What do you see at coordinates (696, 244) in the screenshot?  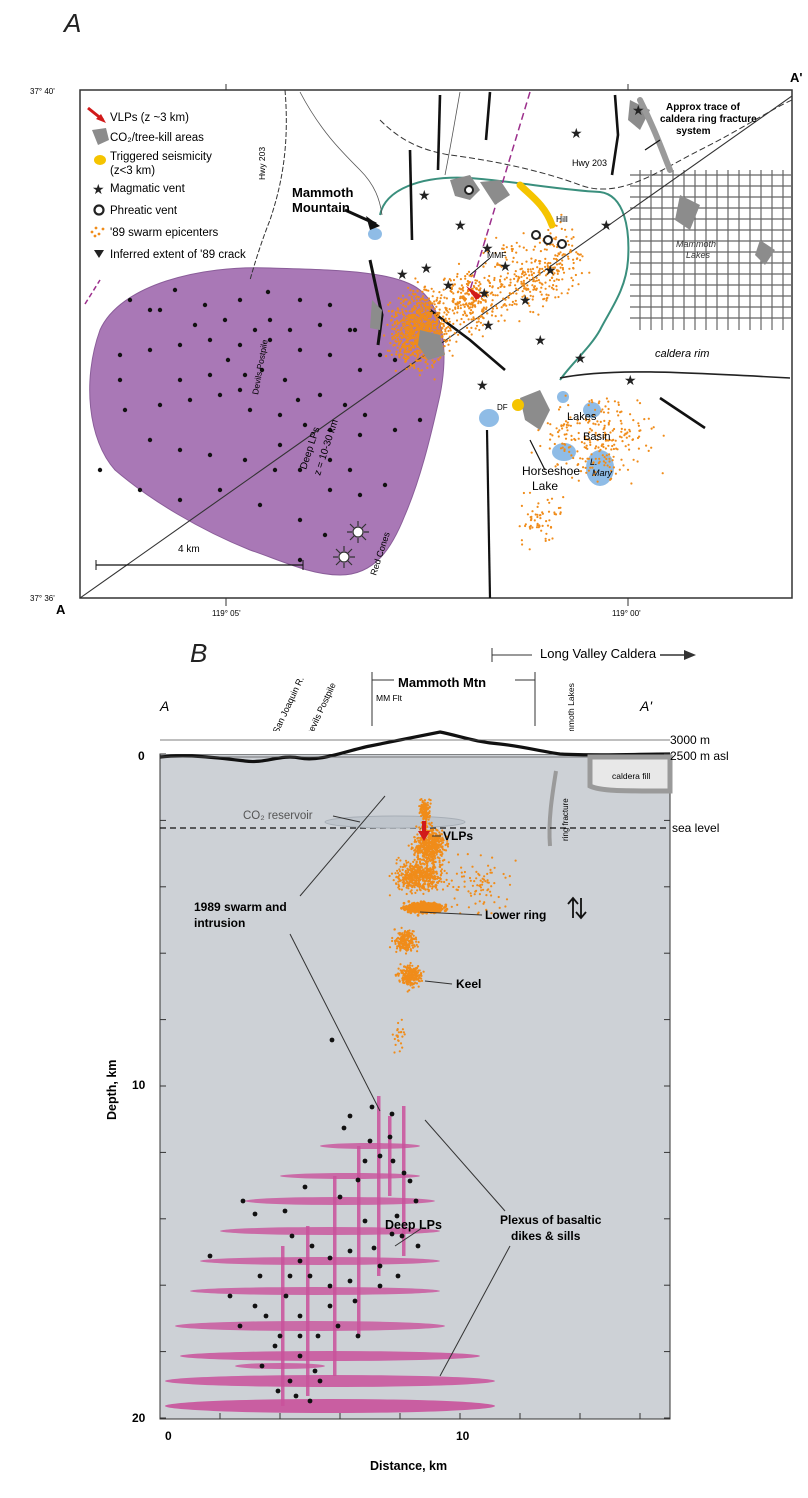 I see `label-mammoth-lakes-1: Mammoth` at bounding box center [696, 244].